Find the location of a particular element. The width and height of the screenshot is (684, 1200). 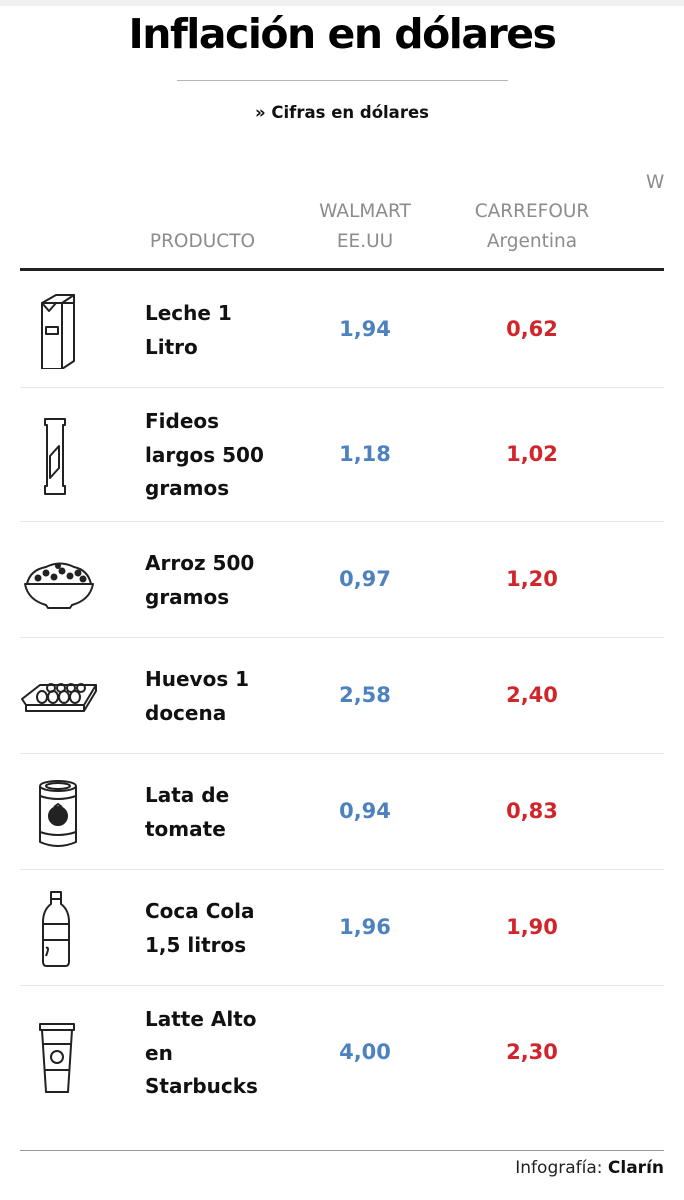

credit-line: Infografía: Clarín is located at coordinates (589, 1168).